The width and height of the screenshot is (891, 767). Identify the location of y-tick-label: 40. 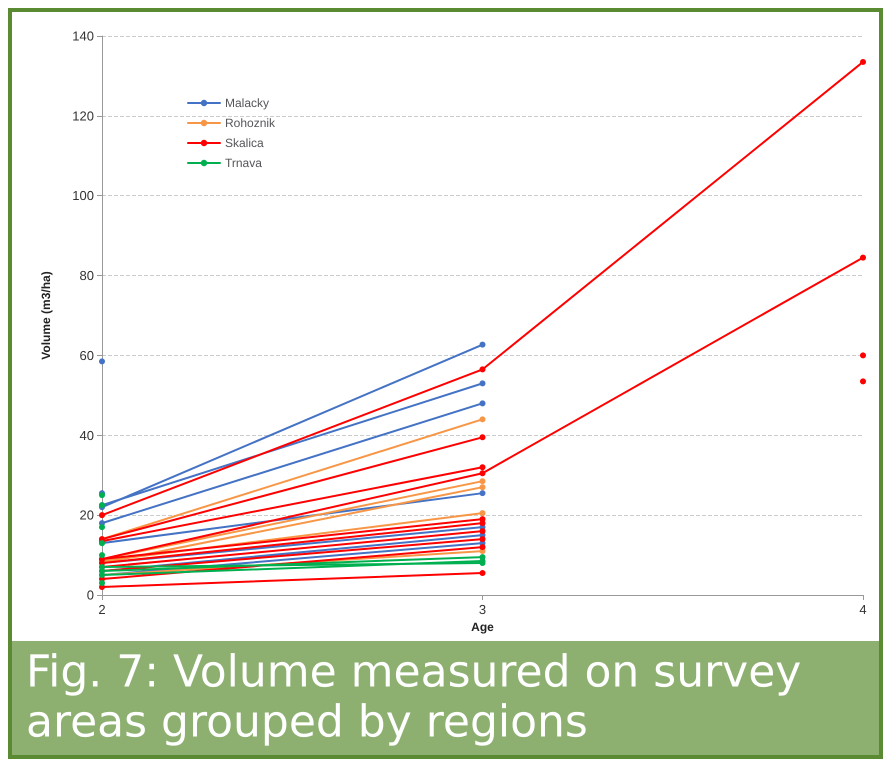
(87, 435).